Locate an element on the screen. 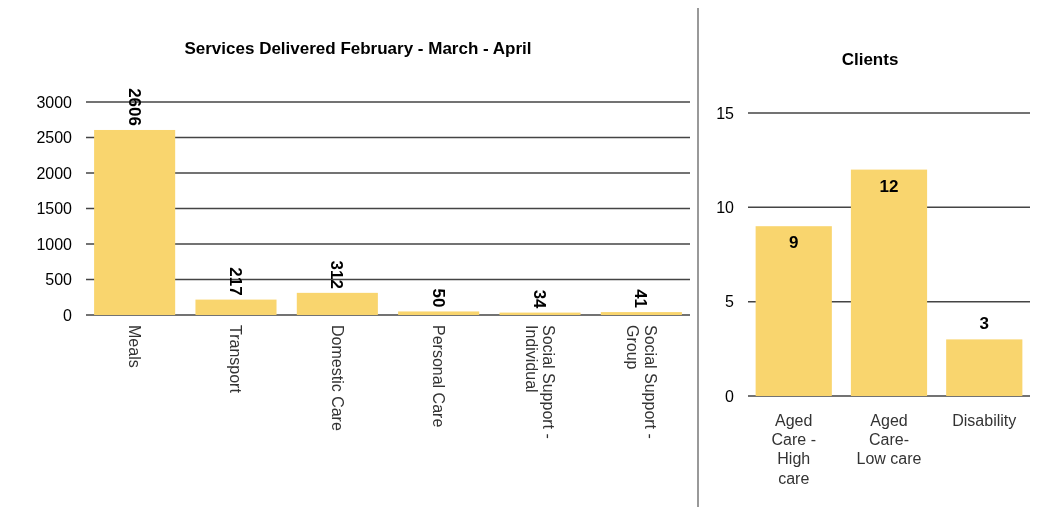 The height and width of the screenshot is (515, 1038). y-tick-label: 500 is located at coordinates (59, 280).